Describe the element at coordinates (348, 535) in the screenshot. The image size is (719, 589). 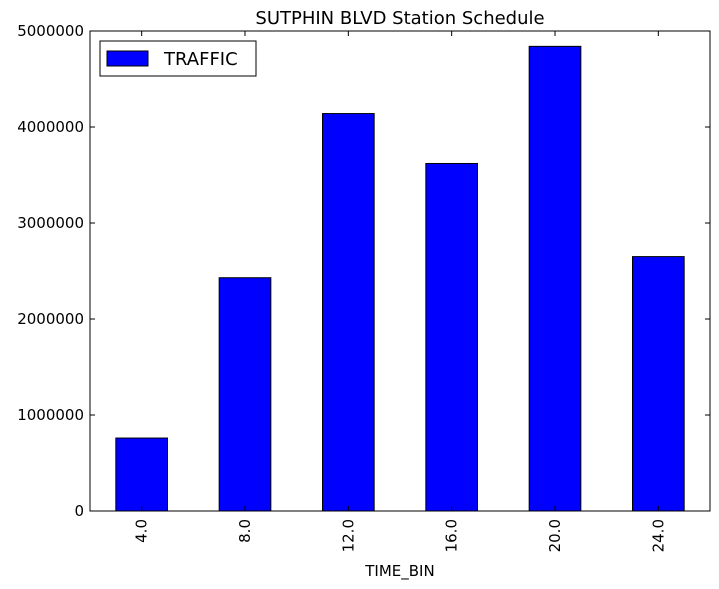
I see `x-tick-label: 12.0` at that location.